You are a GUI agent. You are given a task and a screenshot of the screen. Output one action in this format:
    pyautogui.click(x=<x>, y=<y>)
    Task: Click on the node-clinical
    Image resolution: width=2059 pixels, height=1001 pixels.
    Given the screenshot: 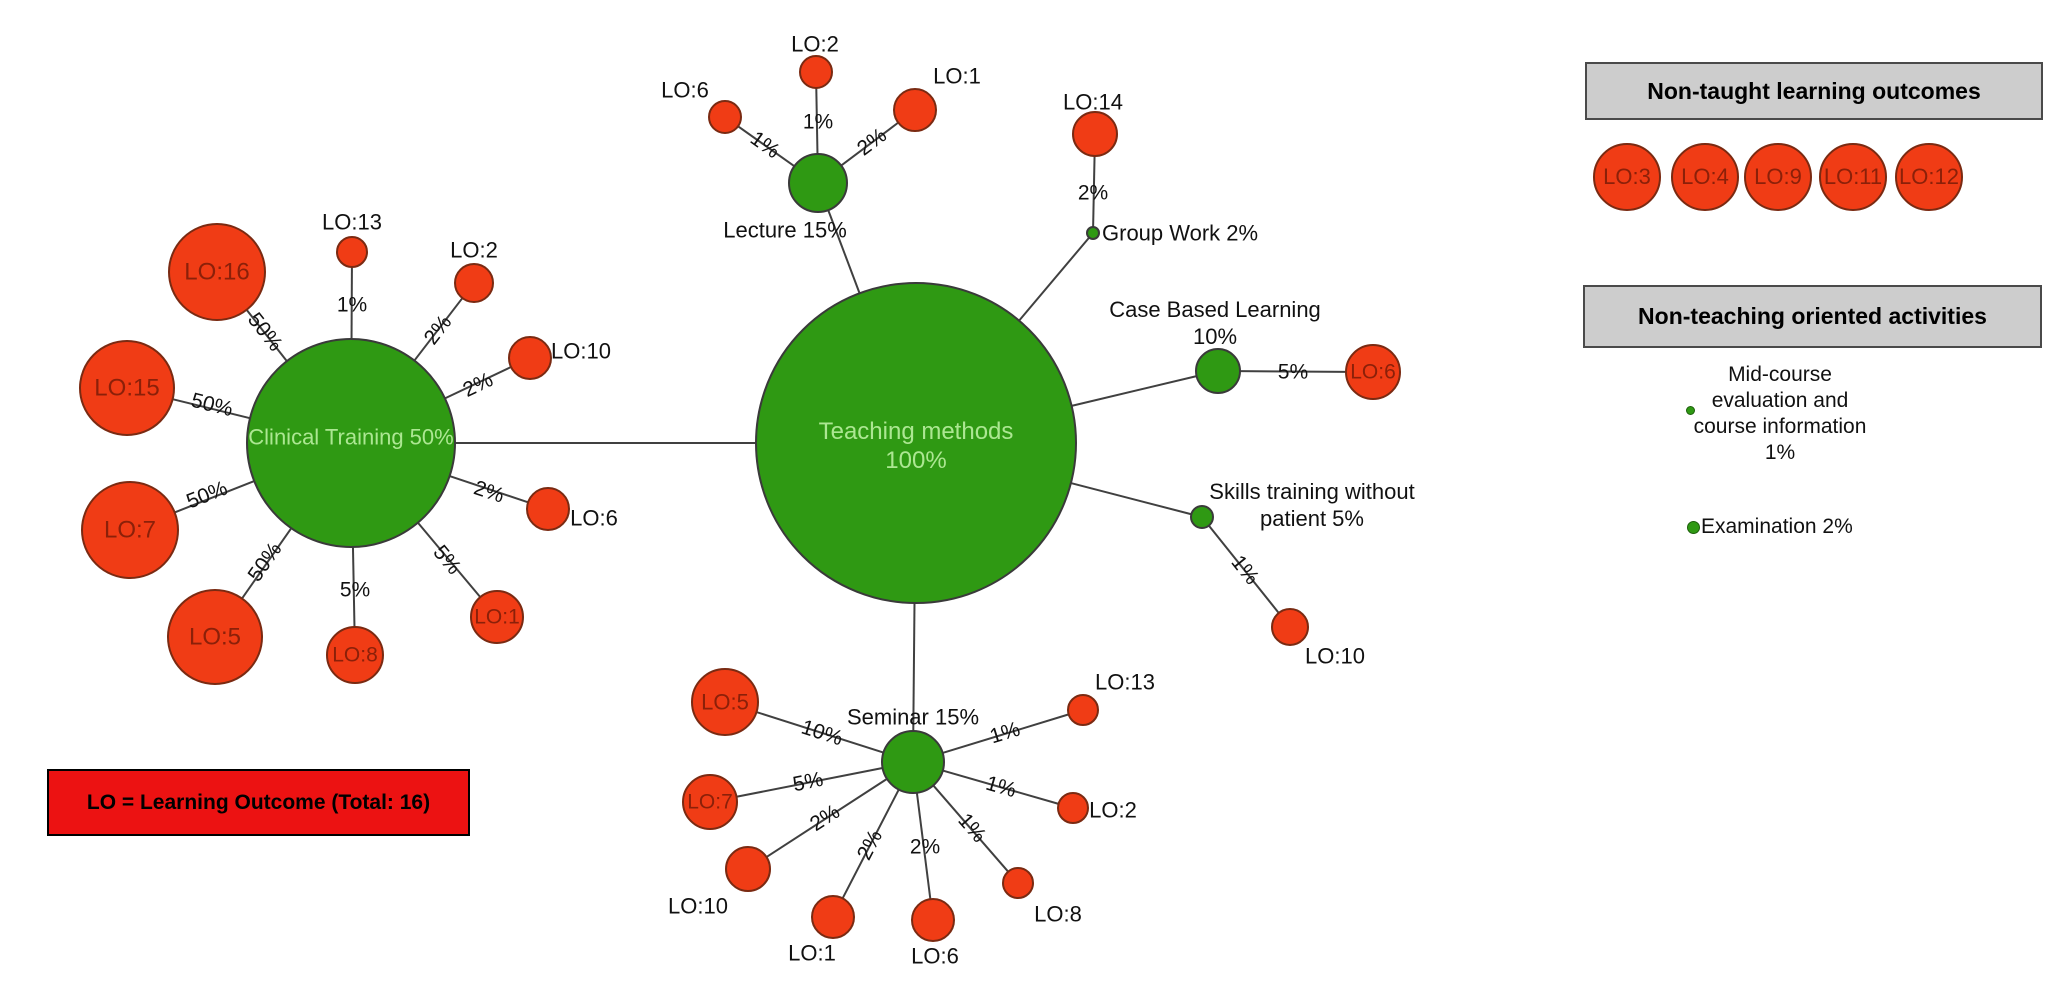 What is the action you would take?
    pyautogui.click(x=351, y=443)
    